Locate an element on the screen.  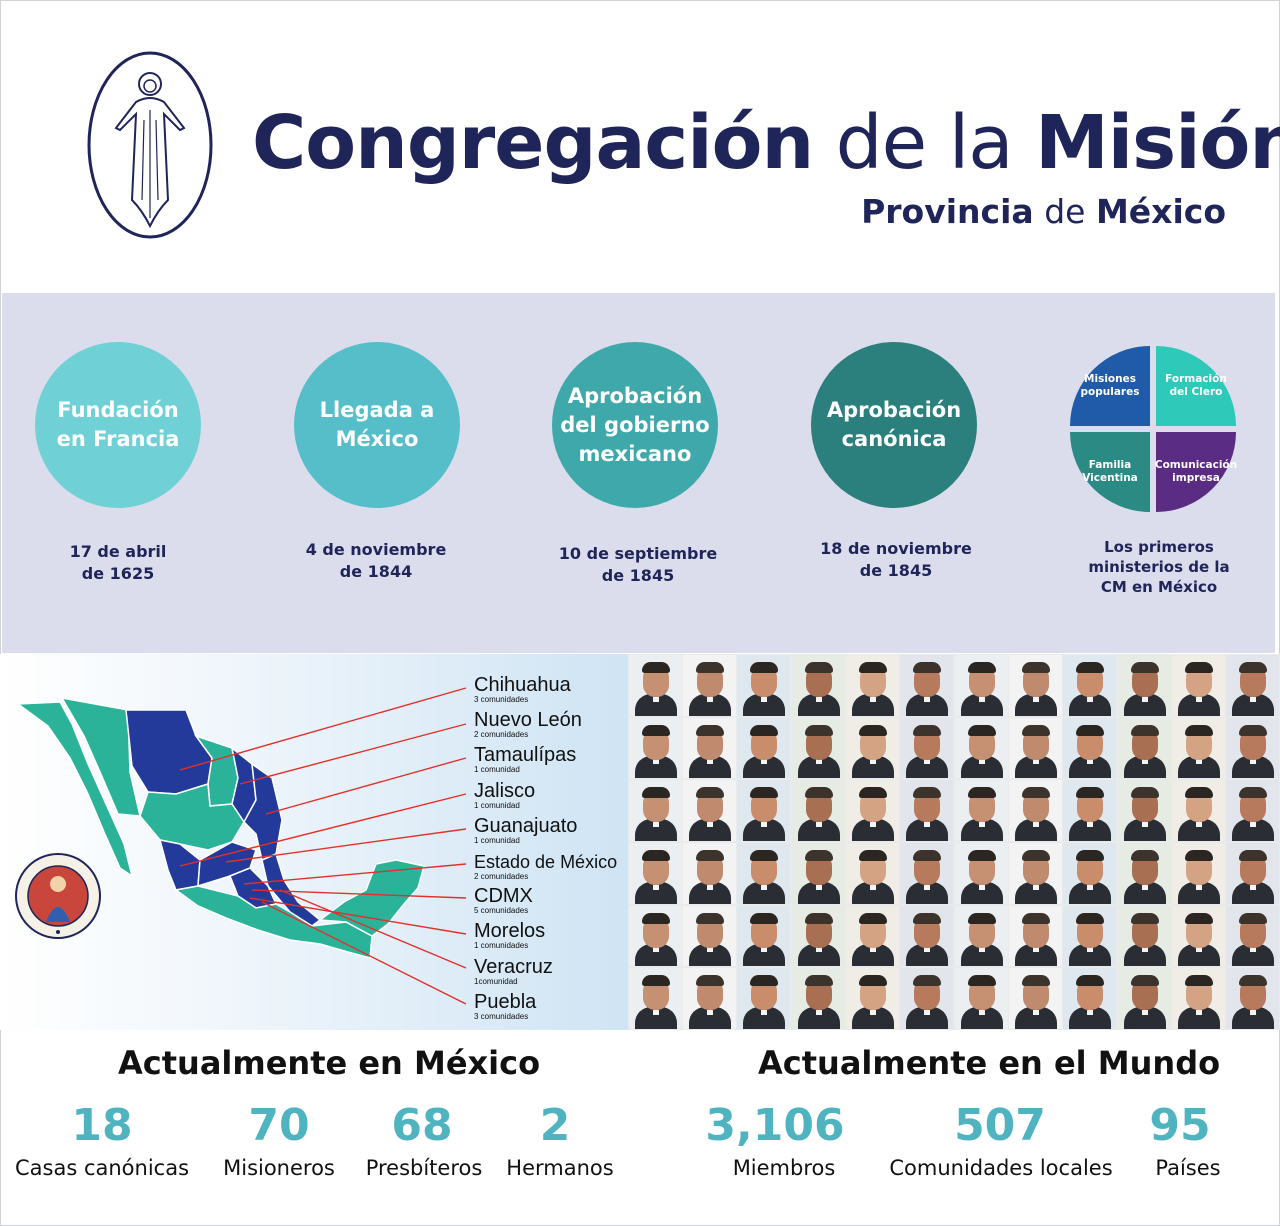
milestone-date: 18 de noviembre de 1845 is located at coordinates (896, 560).